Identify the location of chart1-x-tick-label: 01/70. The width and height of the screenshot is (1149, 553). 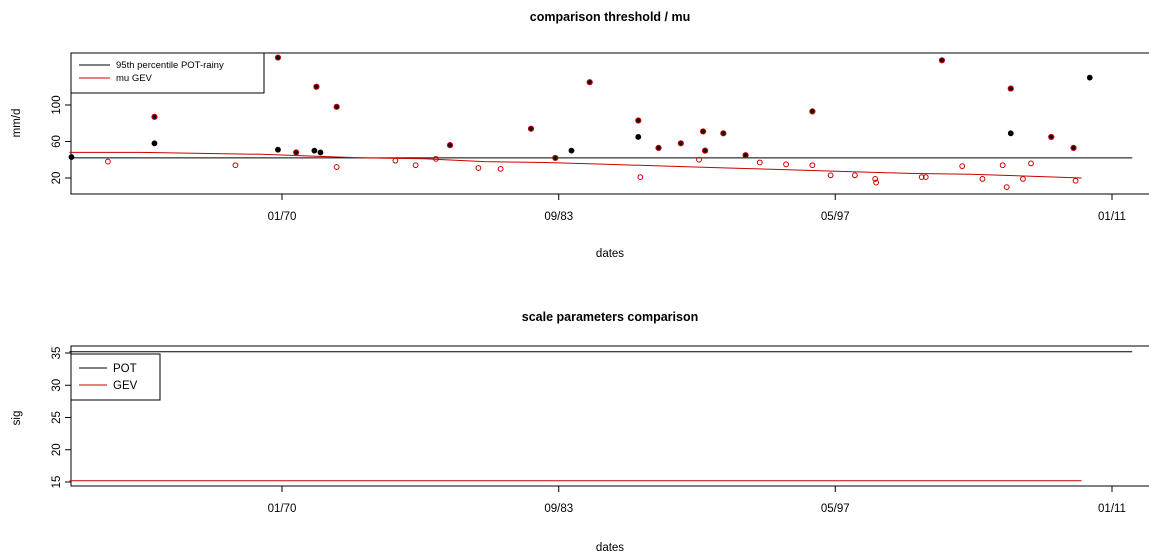
(282, 217).